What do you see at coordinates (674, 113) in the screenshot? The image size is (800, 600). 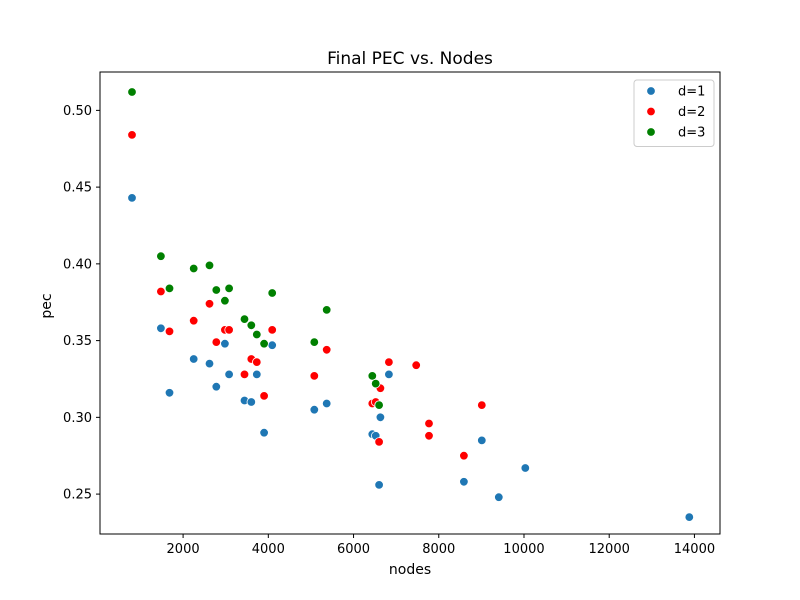 I see `legend: d=1 d=2 d=3` at bounding box center [674, 113].